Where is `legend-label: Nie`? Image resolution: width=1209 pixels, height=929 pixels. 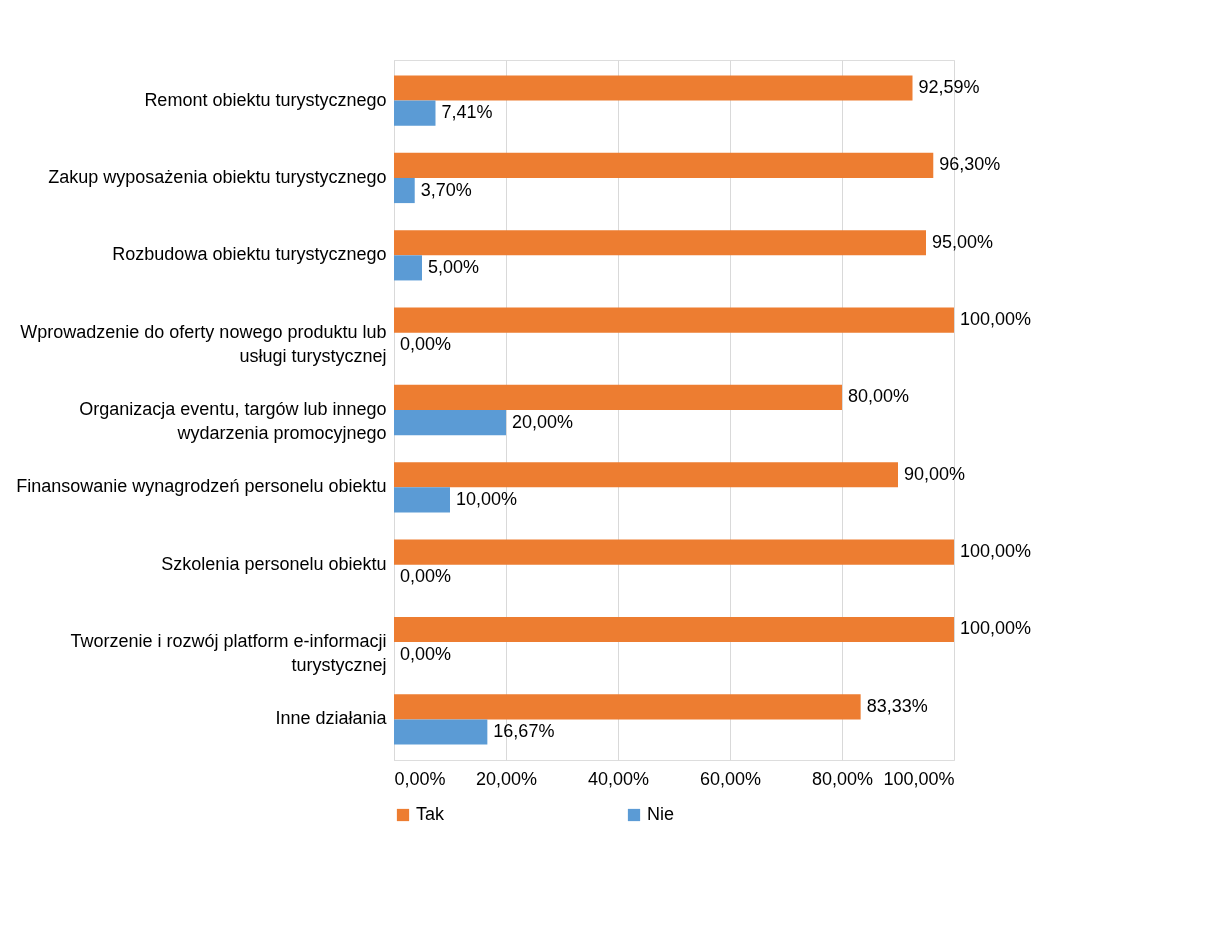 legend-label: Nie is located at coordinates (661, 814).